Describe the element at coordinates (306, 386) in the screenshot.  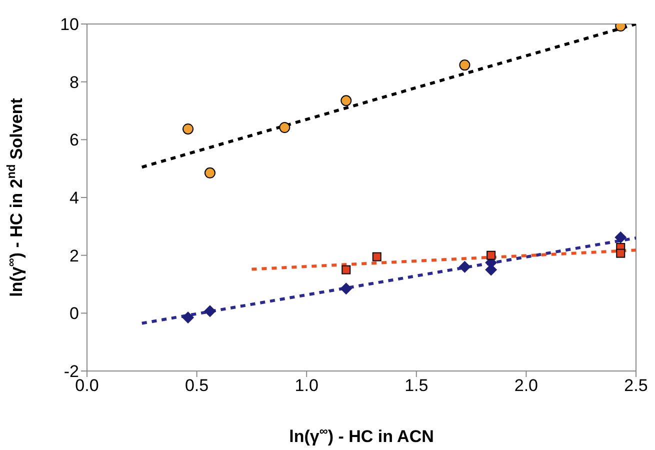
I see `x-tick-label: 1.0` at that location.